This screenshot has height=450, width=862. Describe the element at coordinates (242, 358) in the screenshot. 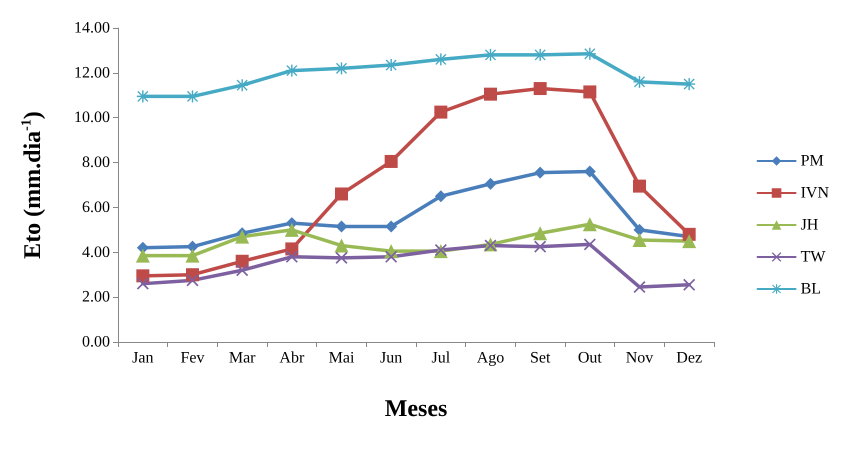

I see `x-tick-label: Mar` at that location.